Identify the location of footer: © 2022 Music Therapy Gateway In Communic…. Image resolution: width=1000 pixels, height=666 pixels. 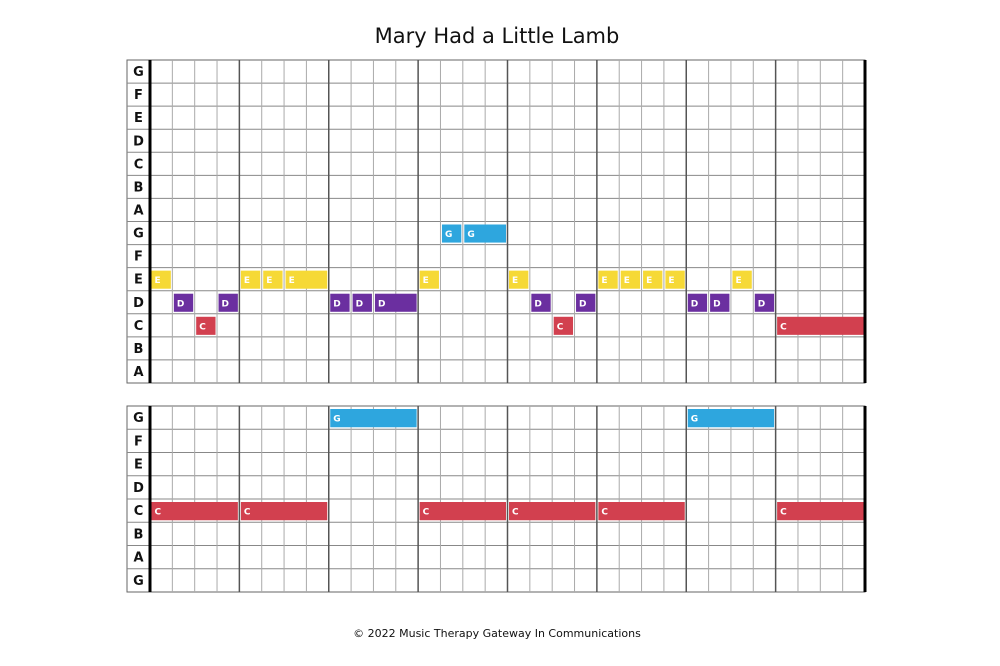
(497, 633).